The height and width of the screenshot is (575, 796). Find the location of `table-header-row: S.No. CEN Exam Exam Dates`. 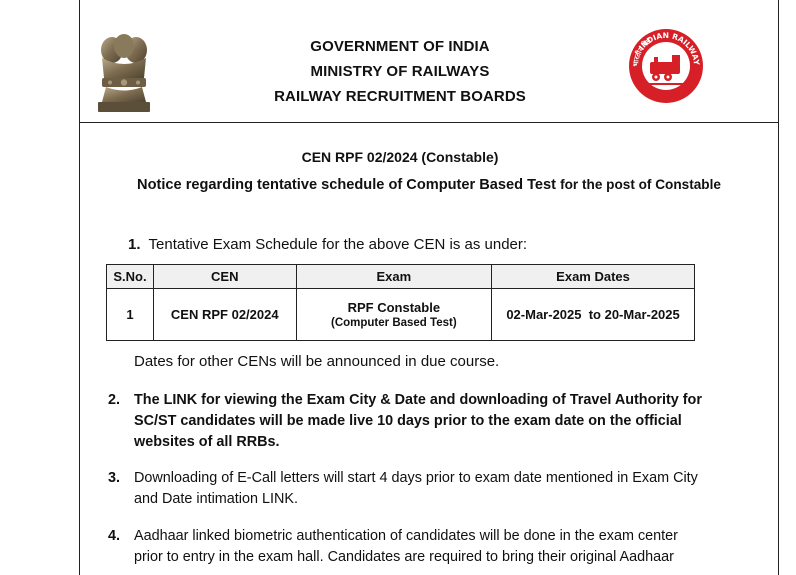

table-header-row: S.No. CEN Exam Exam Dates is located at coordinates (400, 276).